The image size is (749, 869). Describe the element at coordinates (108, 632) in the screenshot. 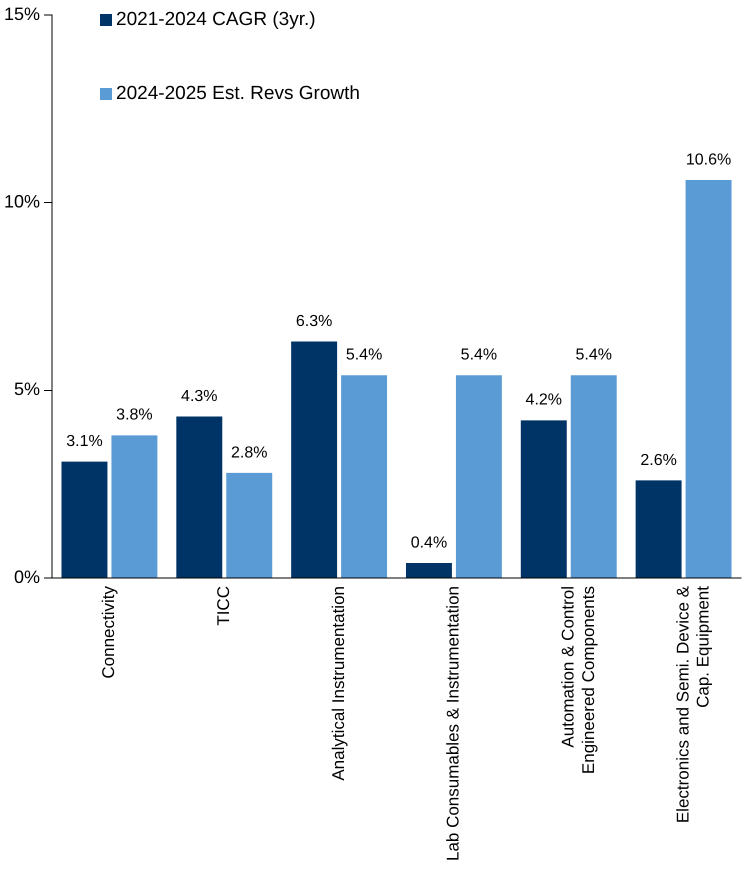

I see `x-tick-label: Connectivity` at that location.